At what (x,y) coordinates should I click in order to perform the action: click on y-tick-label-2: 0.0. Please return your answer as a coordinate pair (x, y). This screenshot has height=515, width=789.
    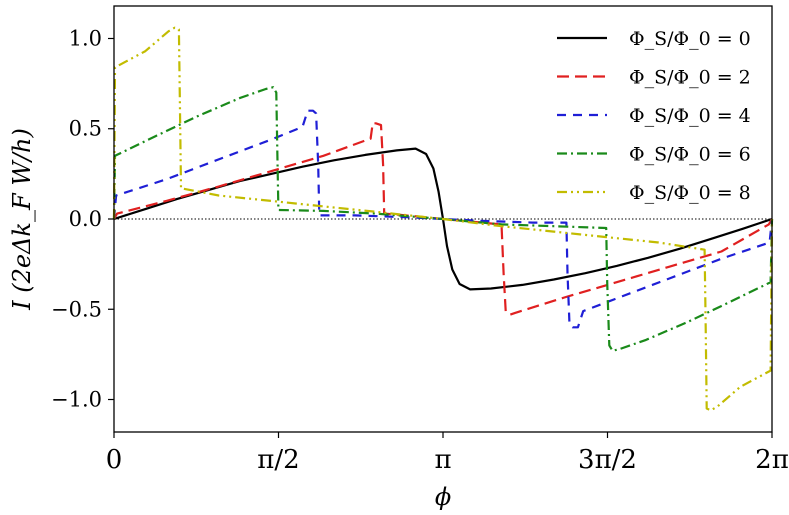
    Looking at the image, I should click on (85, 219).